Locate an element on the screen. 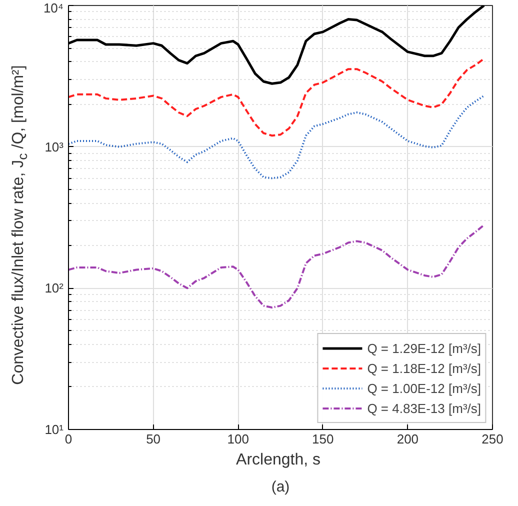 The height and width of the screenshot is (506, 518). x-axis-title: Arclength, s is located at coordinates (278, 460).